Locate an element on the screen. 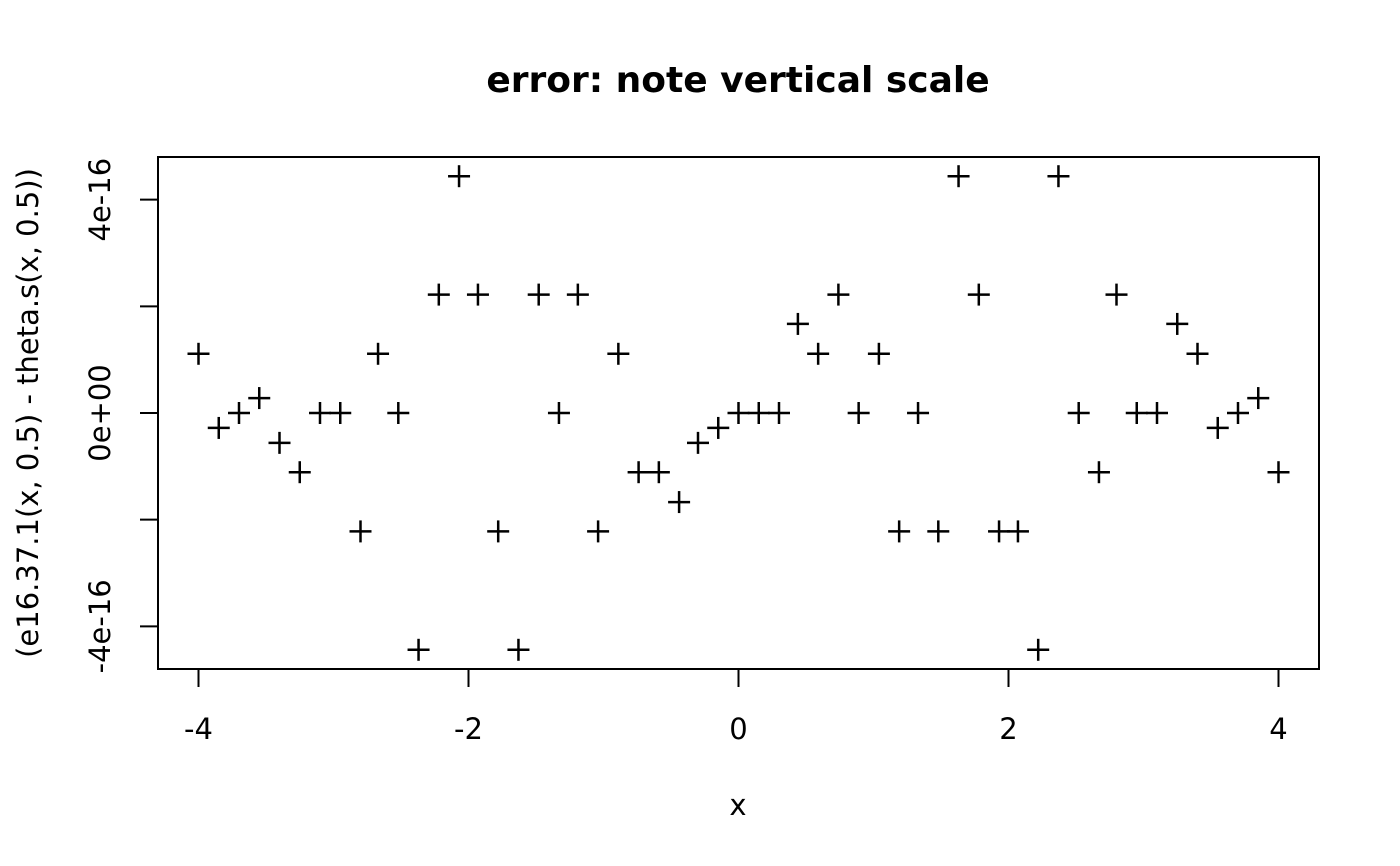 The width and height of the screenshot is (1400, 866). x-axis-label: x is located at coordinates (737, 805).